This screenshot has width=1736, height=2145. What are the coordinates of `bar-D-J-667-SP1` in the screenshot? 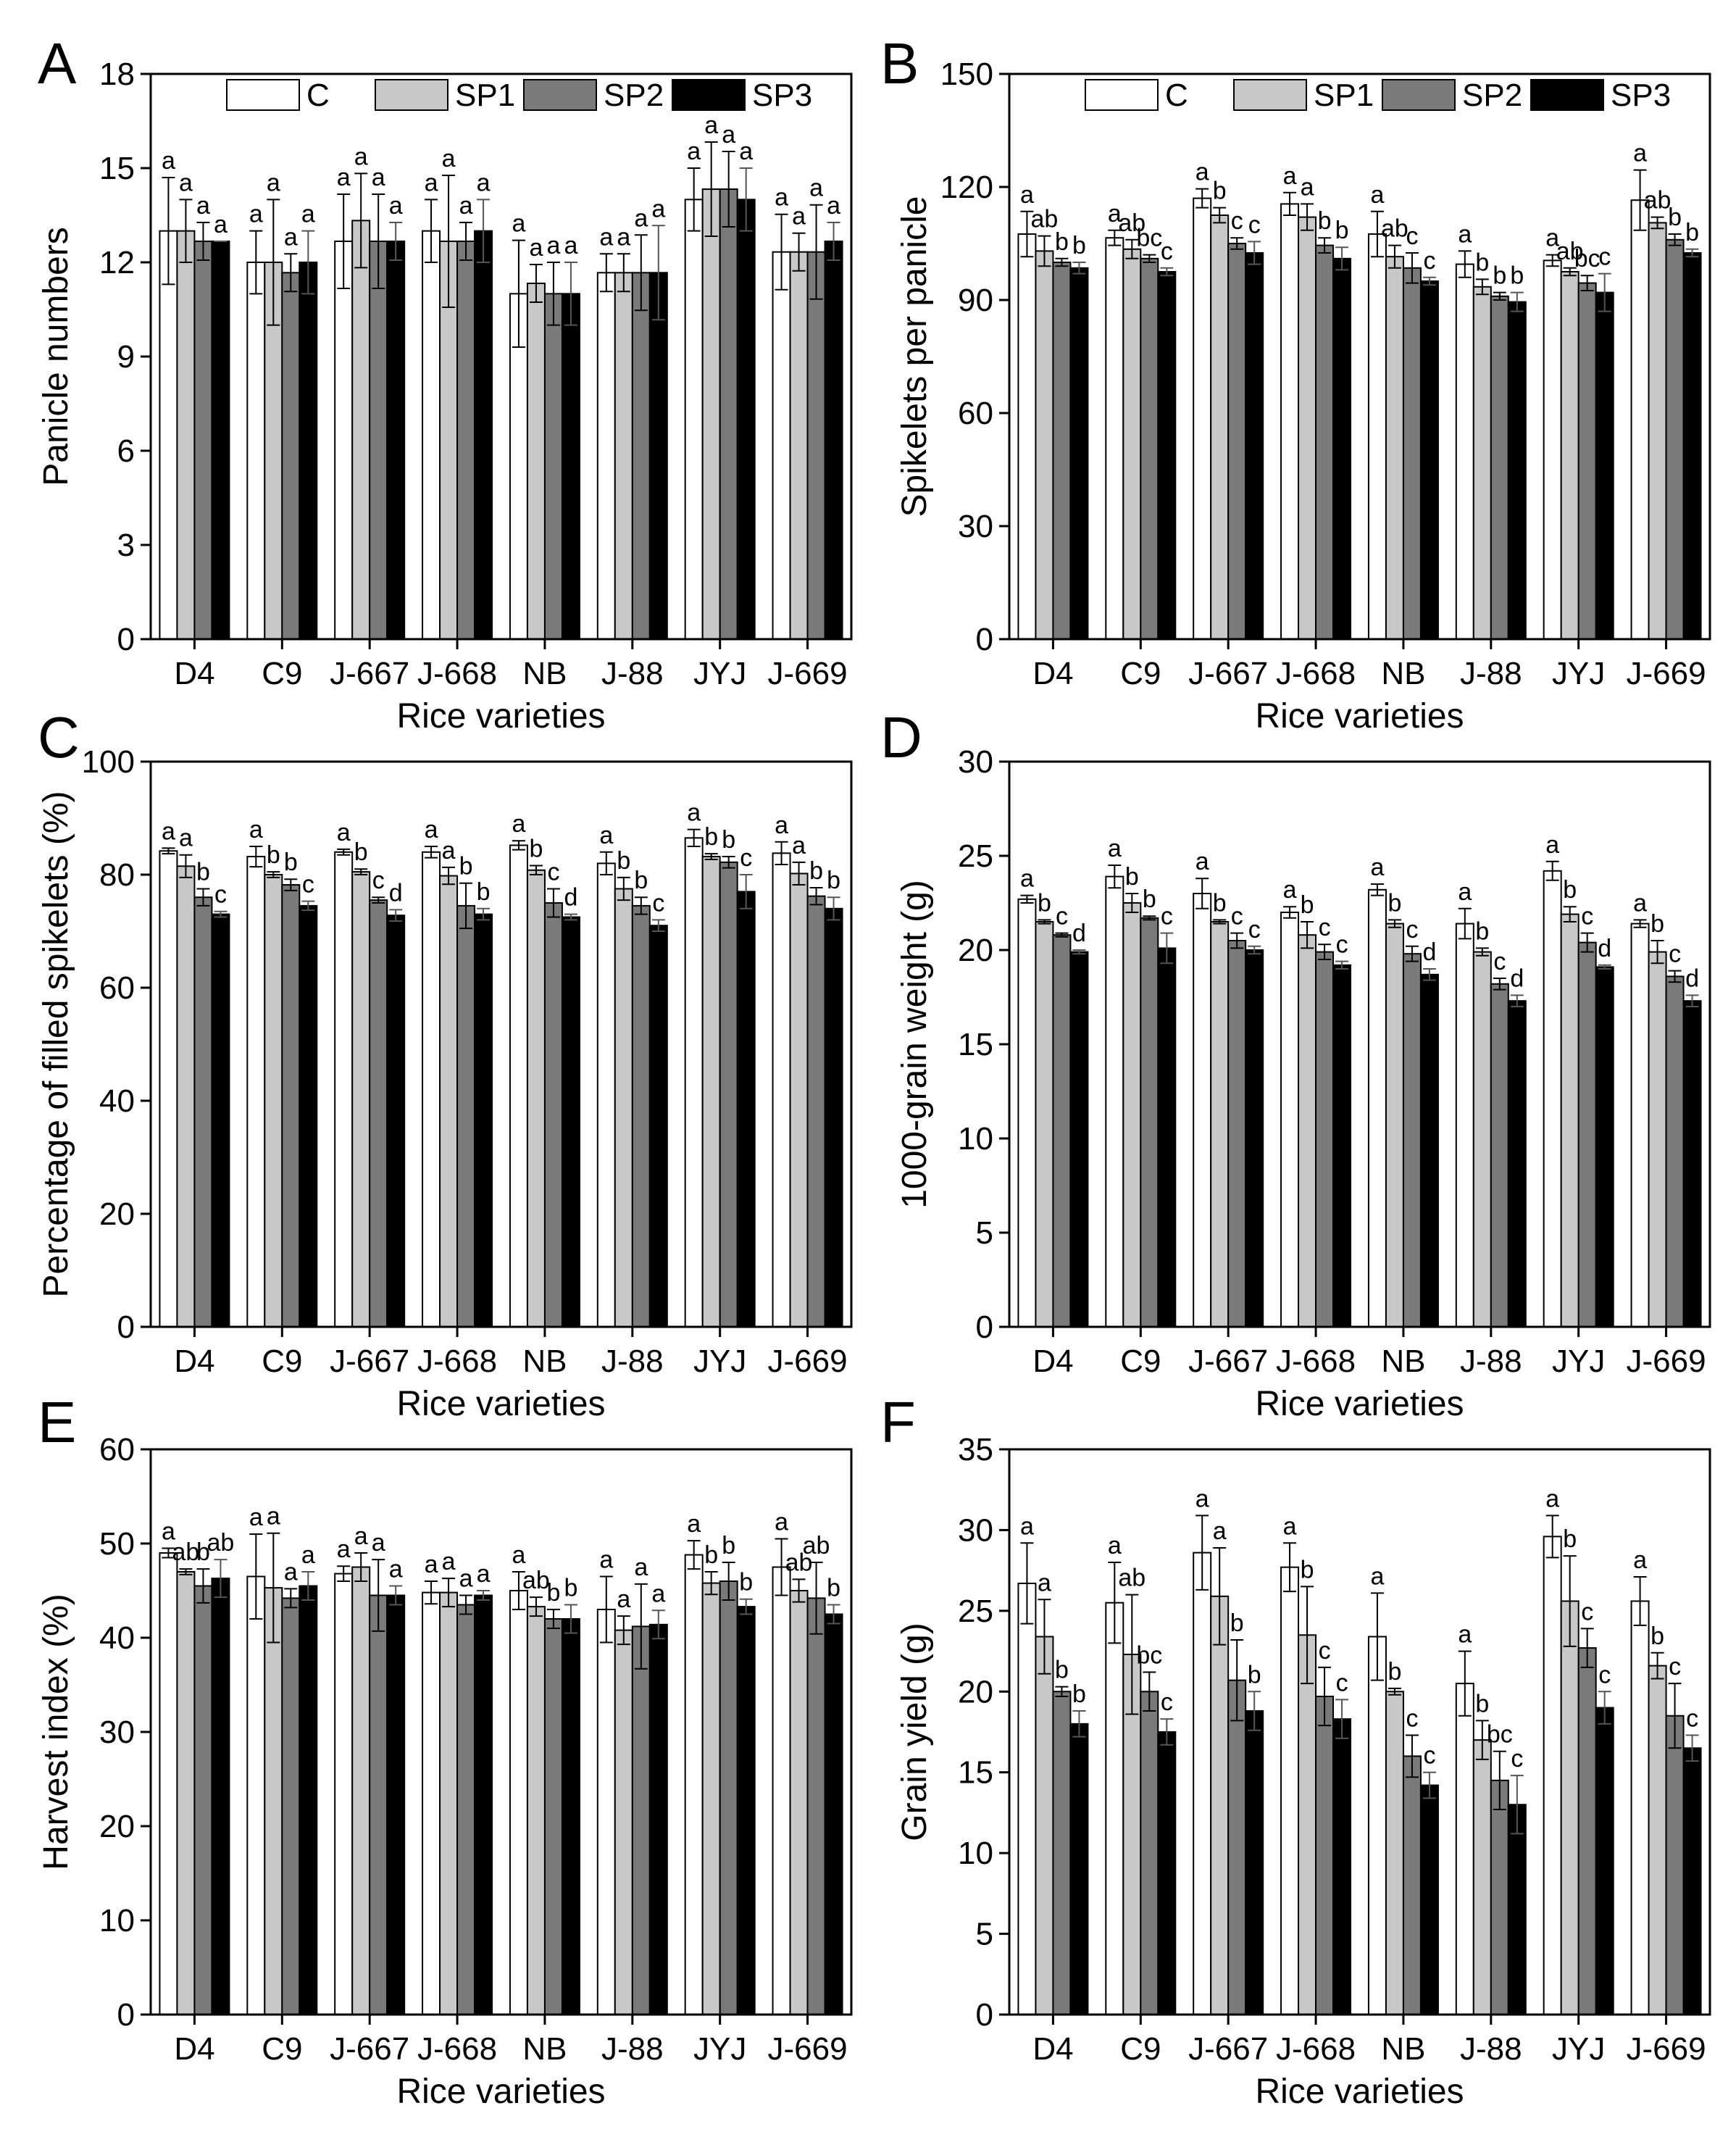 It's located at (1220, 1124).